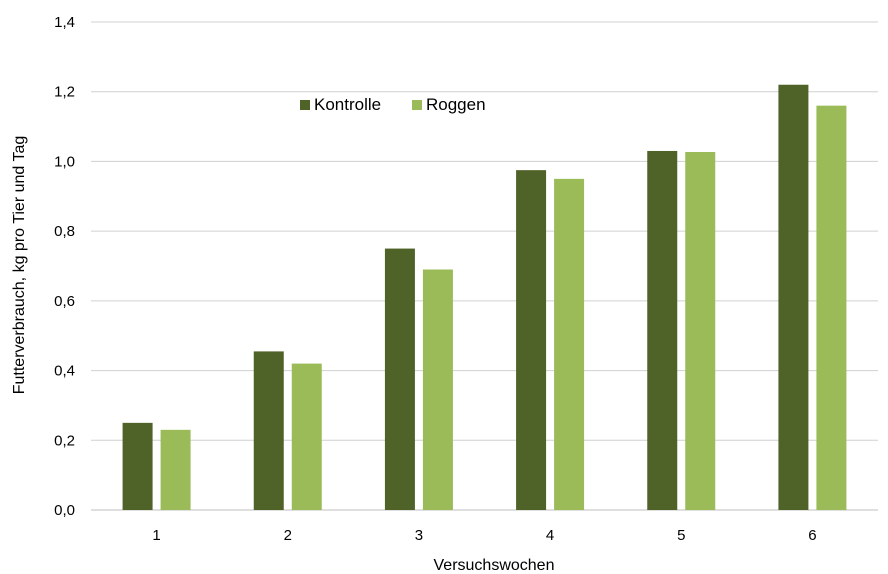 The width and height of the screenshot is (888, 574). What do you see at coordinates (64, 231) in the screenshot?
I see `y-tick-label: 0,8` at bounding box center [64, 231].